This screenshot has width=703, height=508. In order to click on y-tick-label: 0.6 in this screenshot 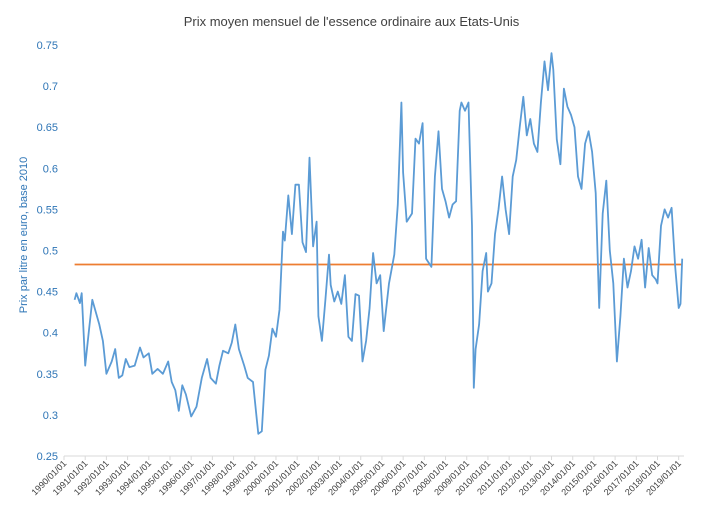, I will do `click(50, 169)`.